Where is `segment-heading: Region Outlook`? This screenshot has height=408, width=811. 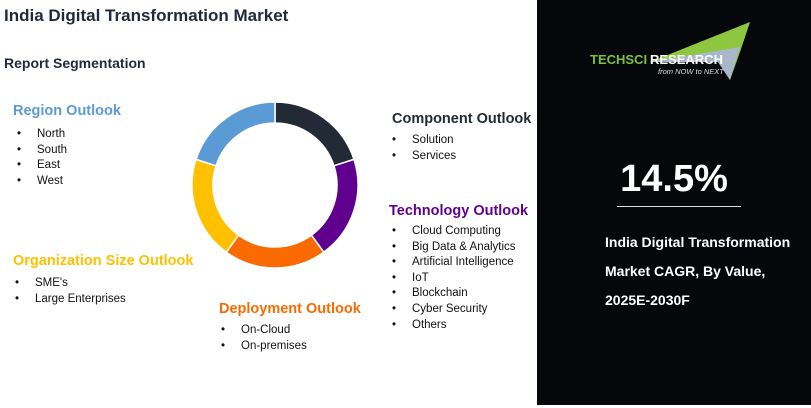
segment-heading: Region Outlook is located at coordinates (67, 111).